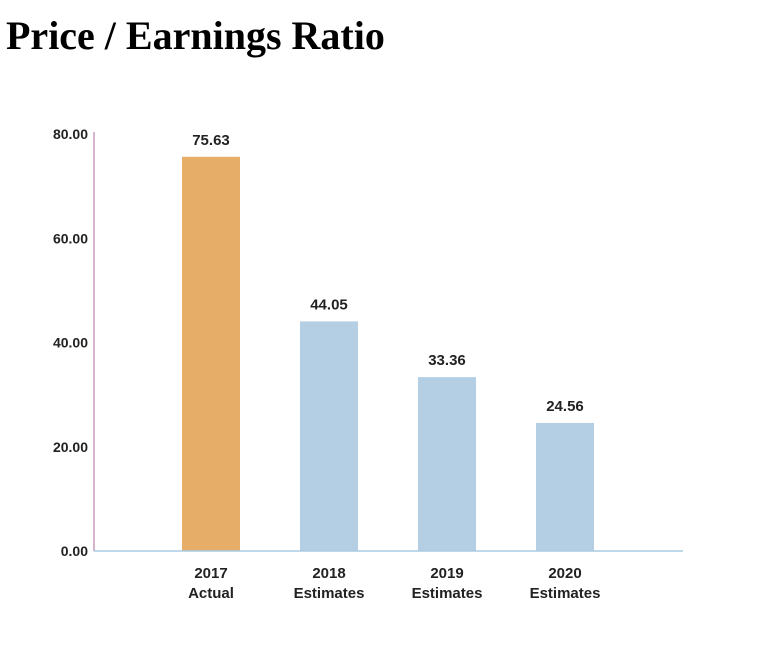 This screenshot has height=645, width=781. Describe the element at coordinates (565, 486) in the screenshot. I see `bar-2020` at that location.